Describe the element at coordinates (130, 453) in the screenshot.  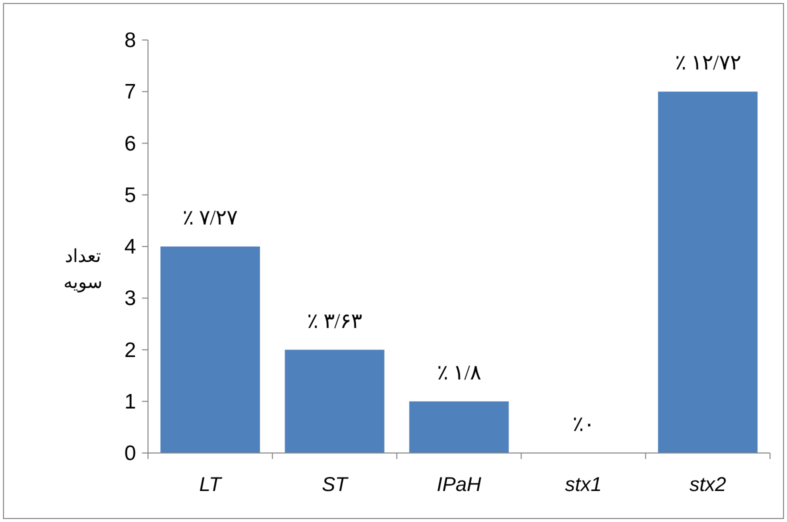
I see `y-tick-label: 0` at that location.